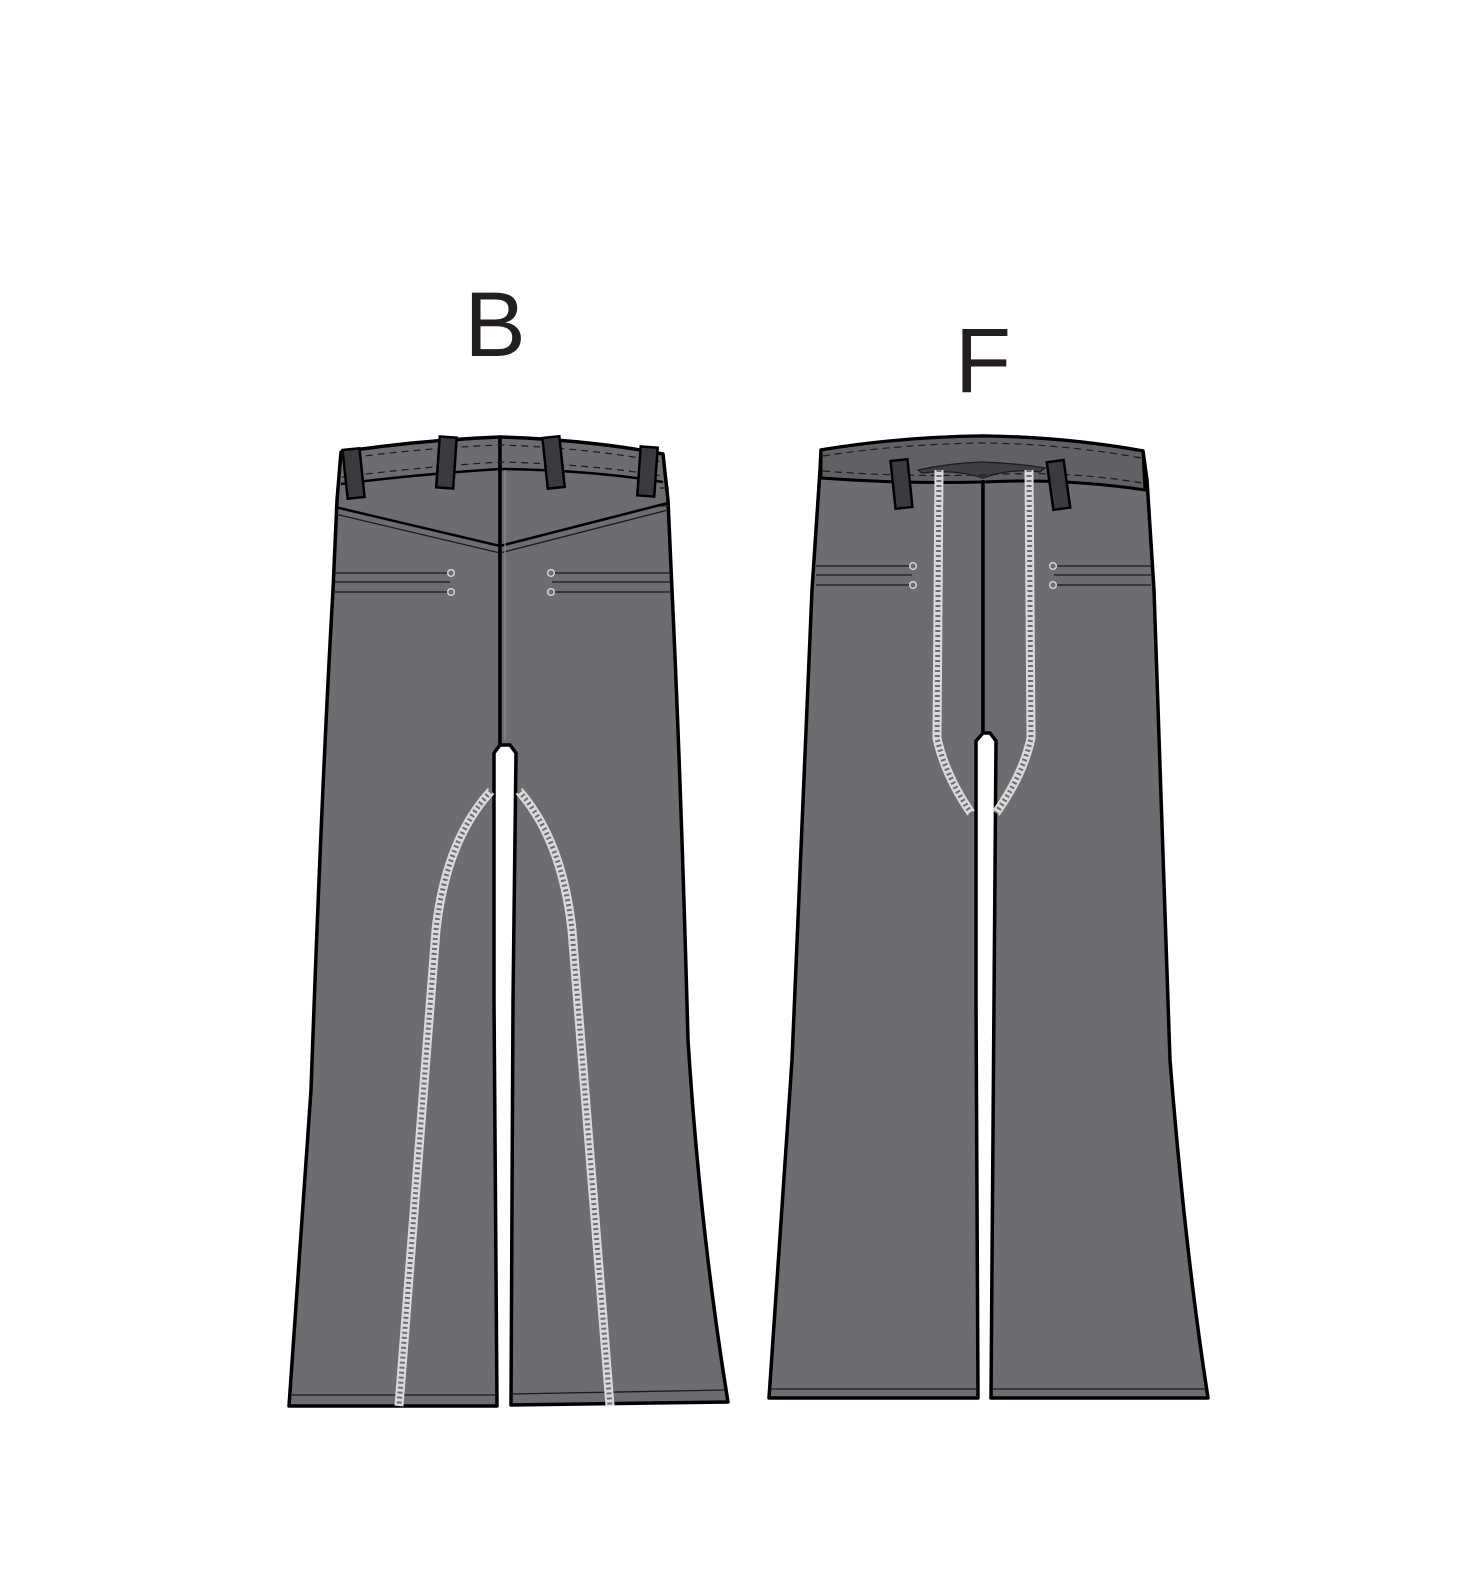 The width and height of the screenshot is (1476, 1570). I want to click on front-left-leg, so click(876, 917).